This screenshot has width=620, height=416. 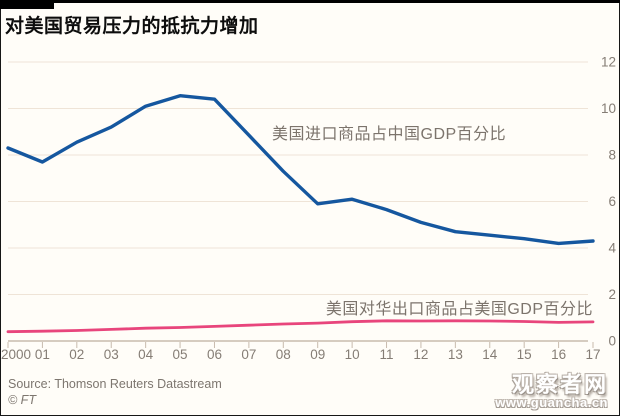 What do you see at coordinates (612, 341) in the screenshot?
I see `y-tick-label: 0` at bounding box center [612, 341].